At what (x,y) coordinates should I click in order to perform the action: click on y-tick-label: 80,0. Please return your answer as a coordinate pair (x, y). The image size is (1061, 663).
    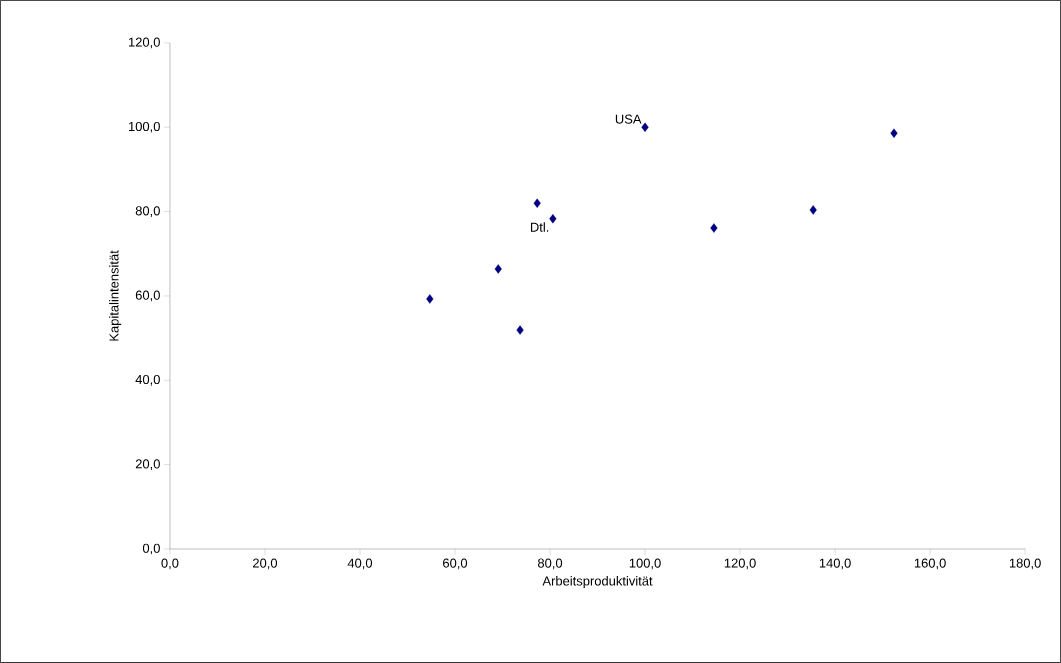
    Looking at the image, I should click on (147, 211).